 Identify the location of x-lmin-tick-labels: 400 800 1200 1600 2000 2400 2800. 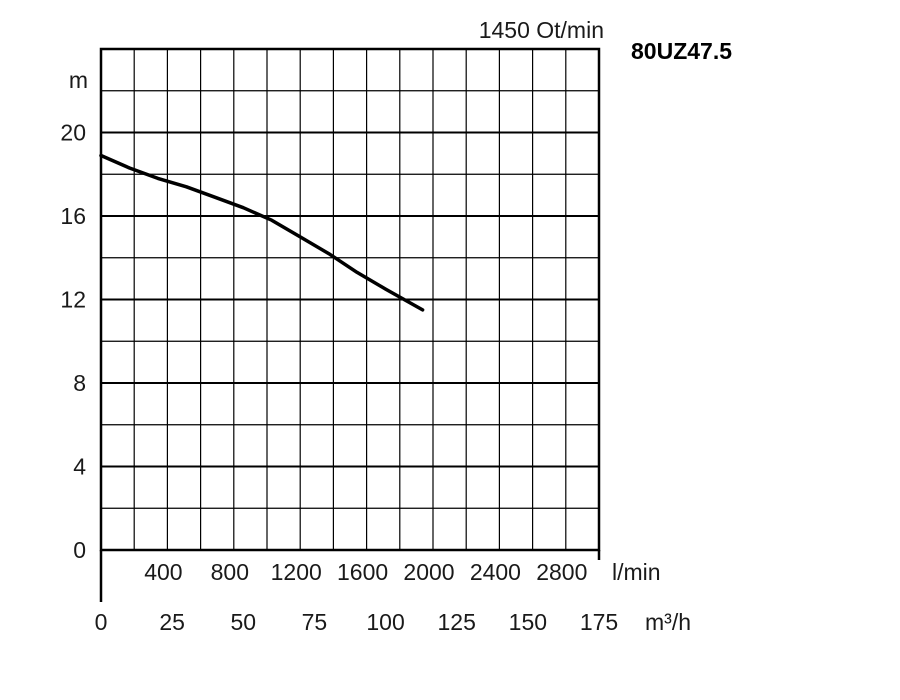
(365, 572).